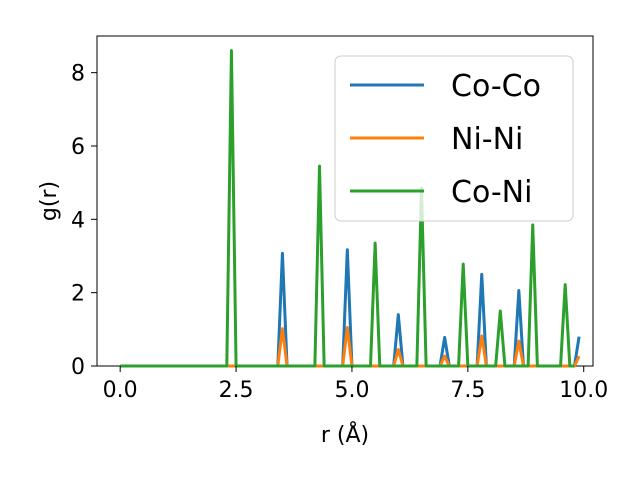  I want to click on x-tick-label: 10.0, so click(583, 390).